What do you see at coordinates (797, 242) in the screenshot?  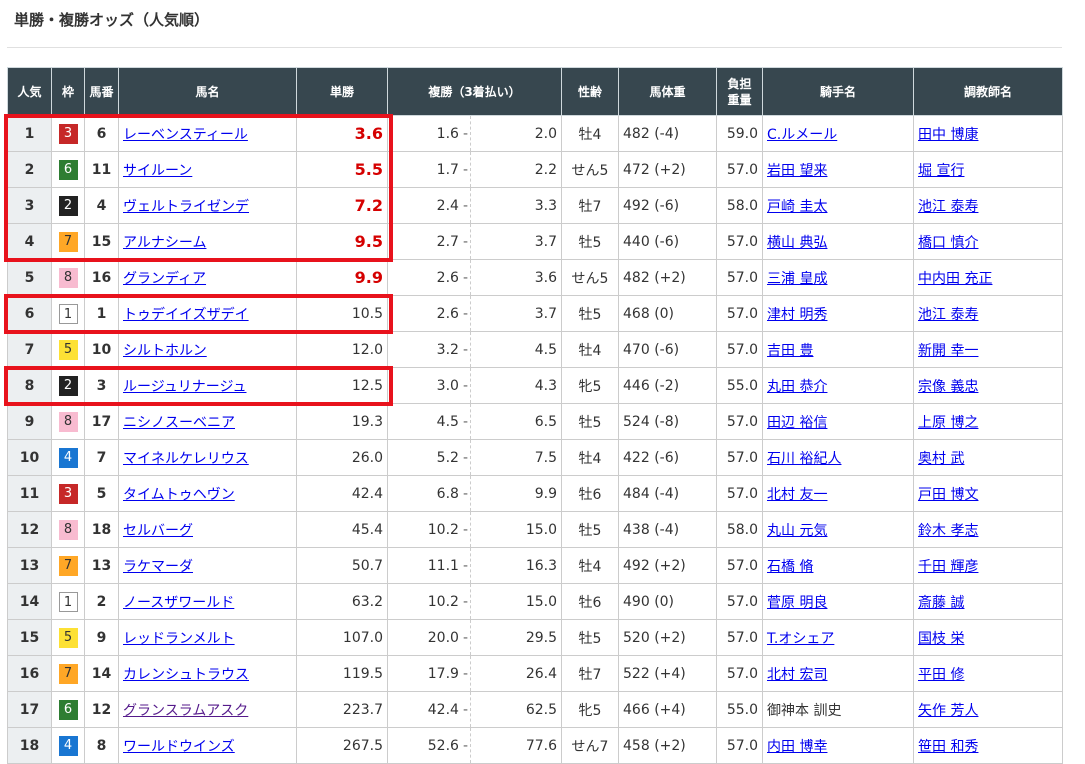 I see `jockey-link: 横山 典弘` at bounding box center [797, 242].